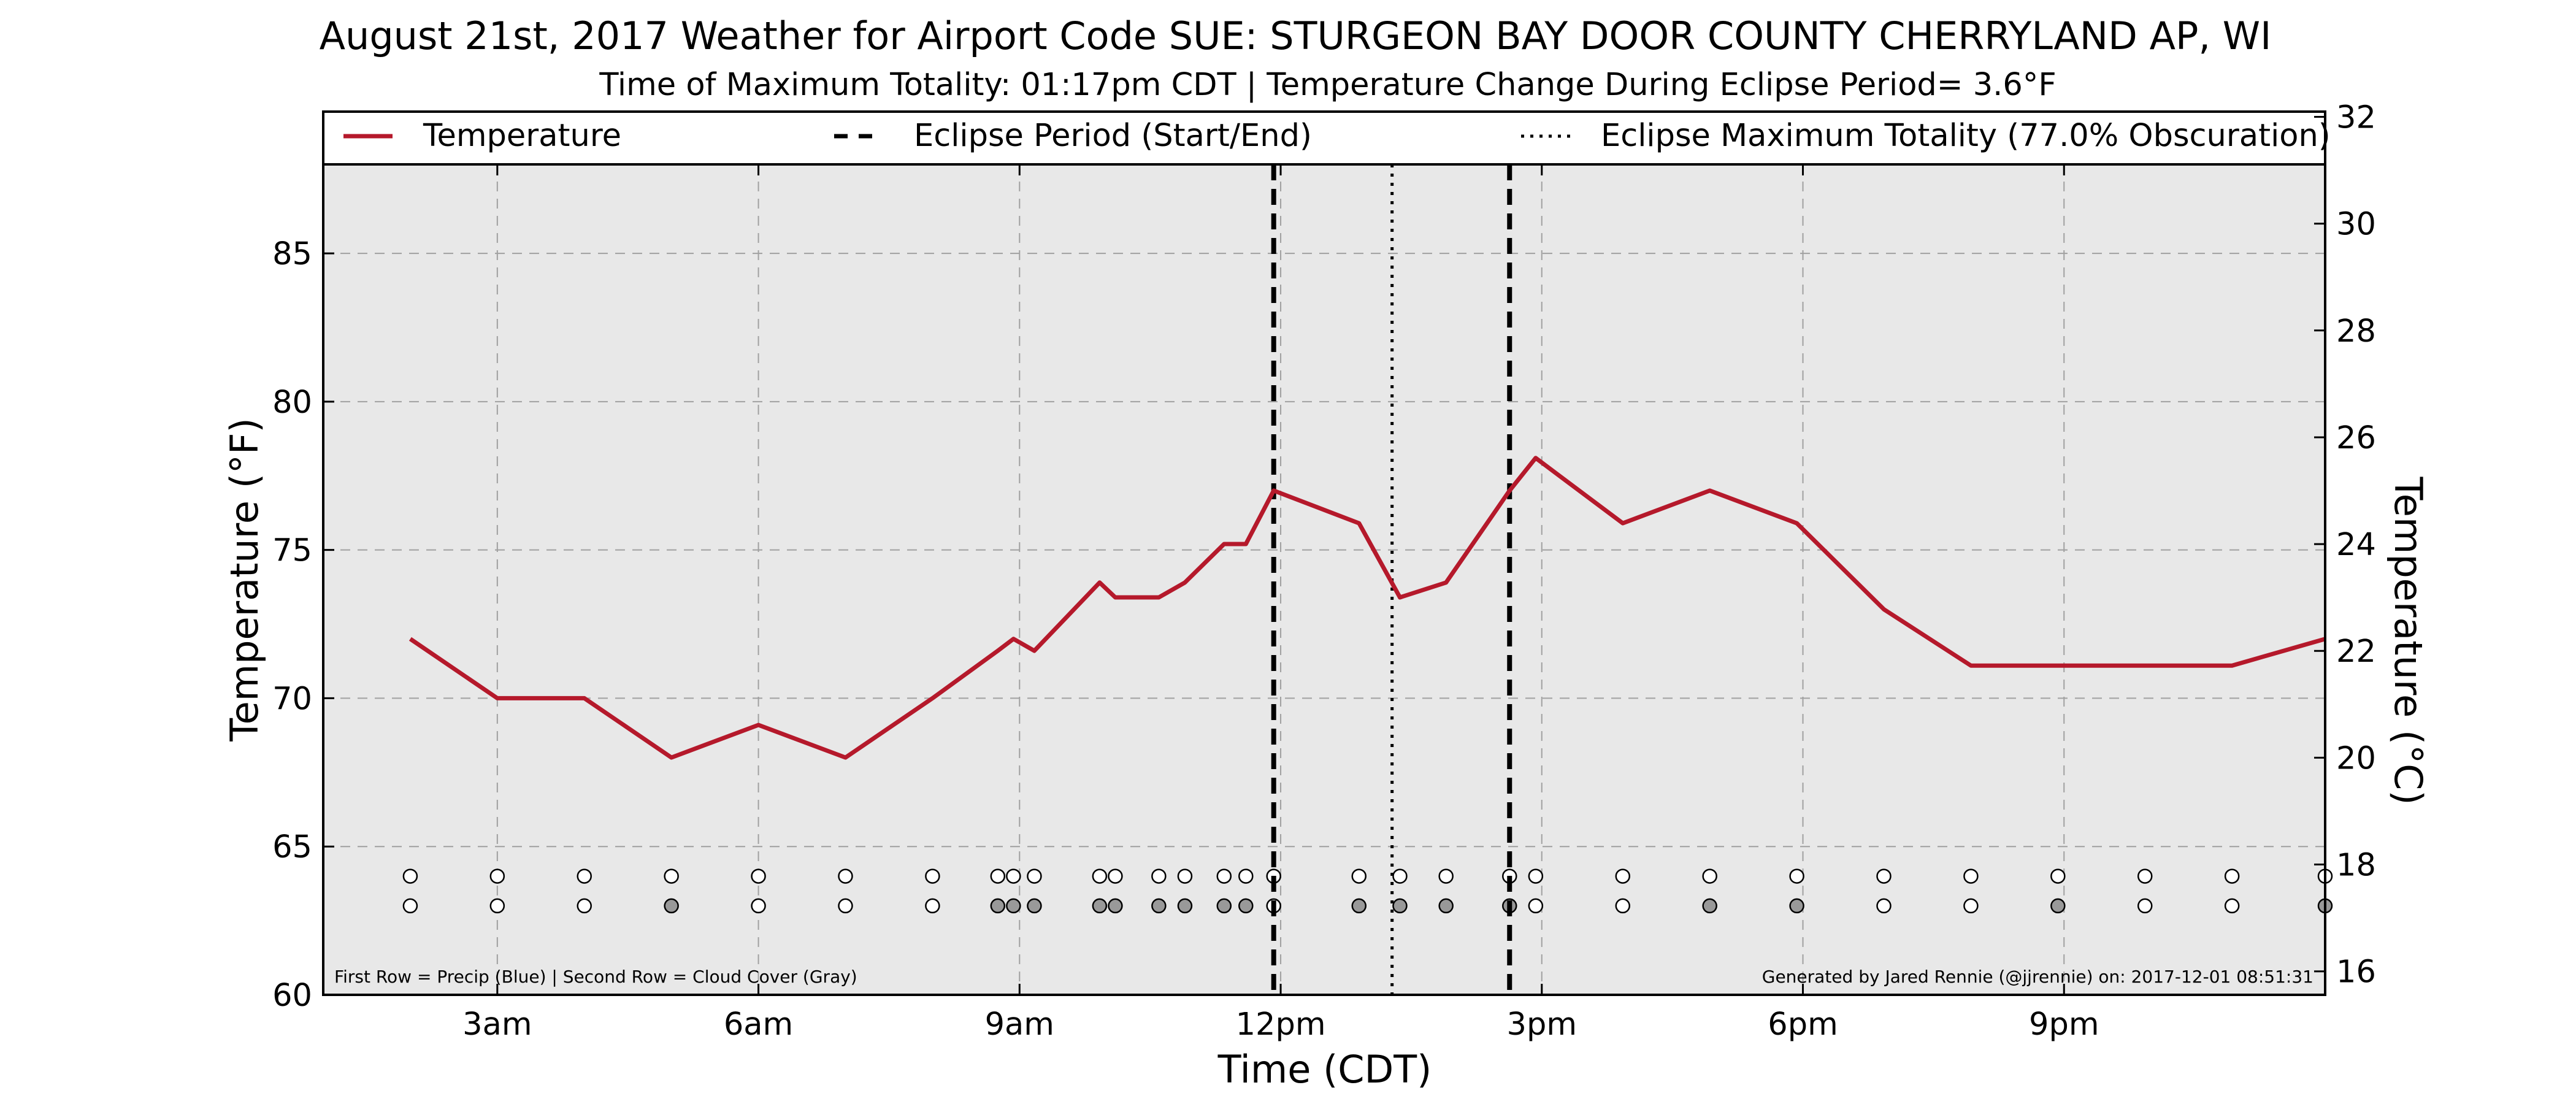 The image size is (2576, 1104). I want to click on y-tick-label: 60, so click(292, 996).